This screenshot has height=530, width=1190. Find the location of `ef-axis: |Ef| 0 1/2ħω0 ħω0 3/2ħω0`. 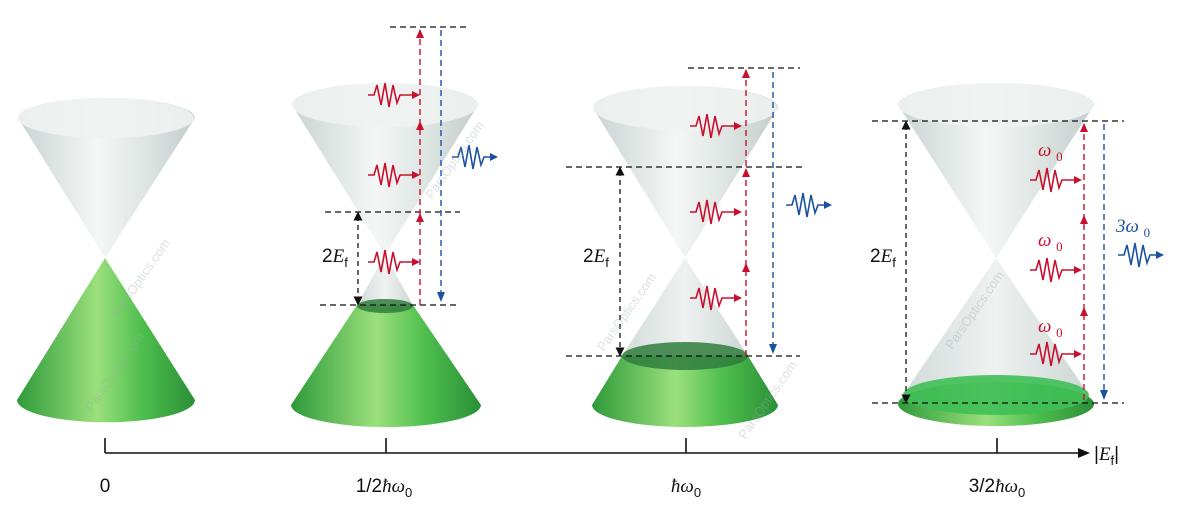

ef-axis: |Ef| 0 1/2ħω0 ħω0 3/2ħω0 is located at coordinates (609, 469).